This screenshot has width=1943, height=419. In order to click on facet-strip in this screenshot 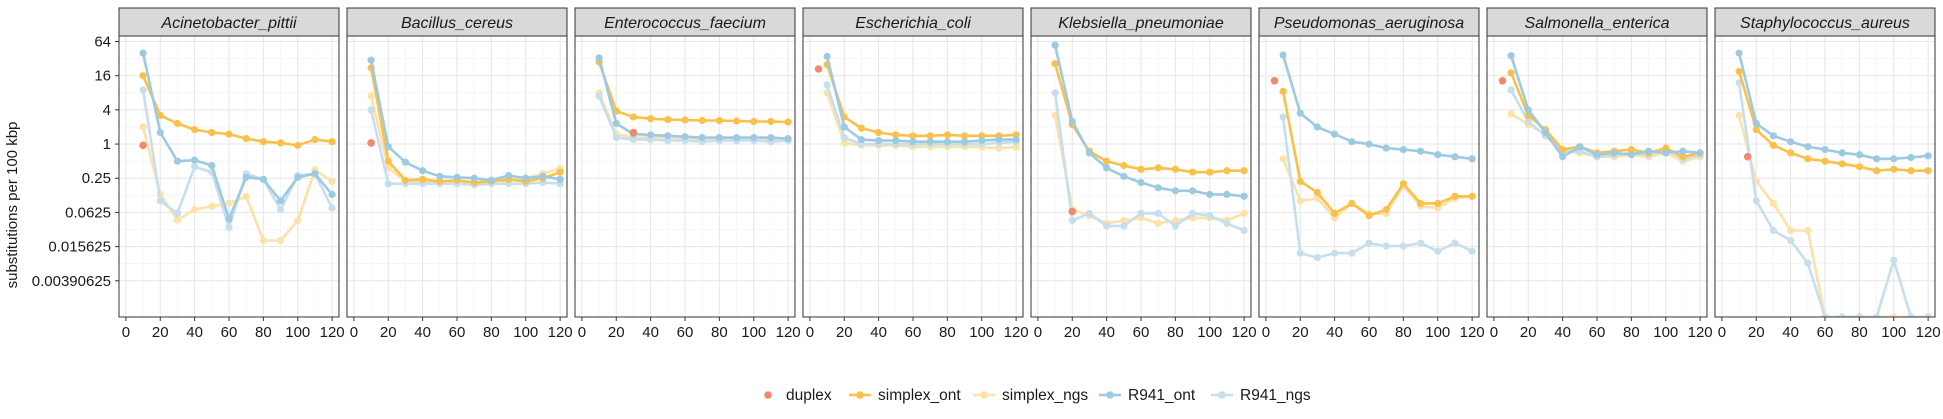, I will do `click(685, 22)`.